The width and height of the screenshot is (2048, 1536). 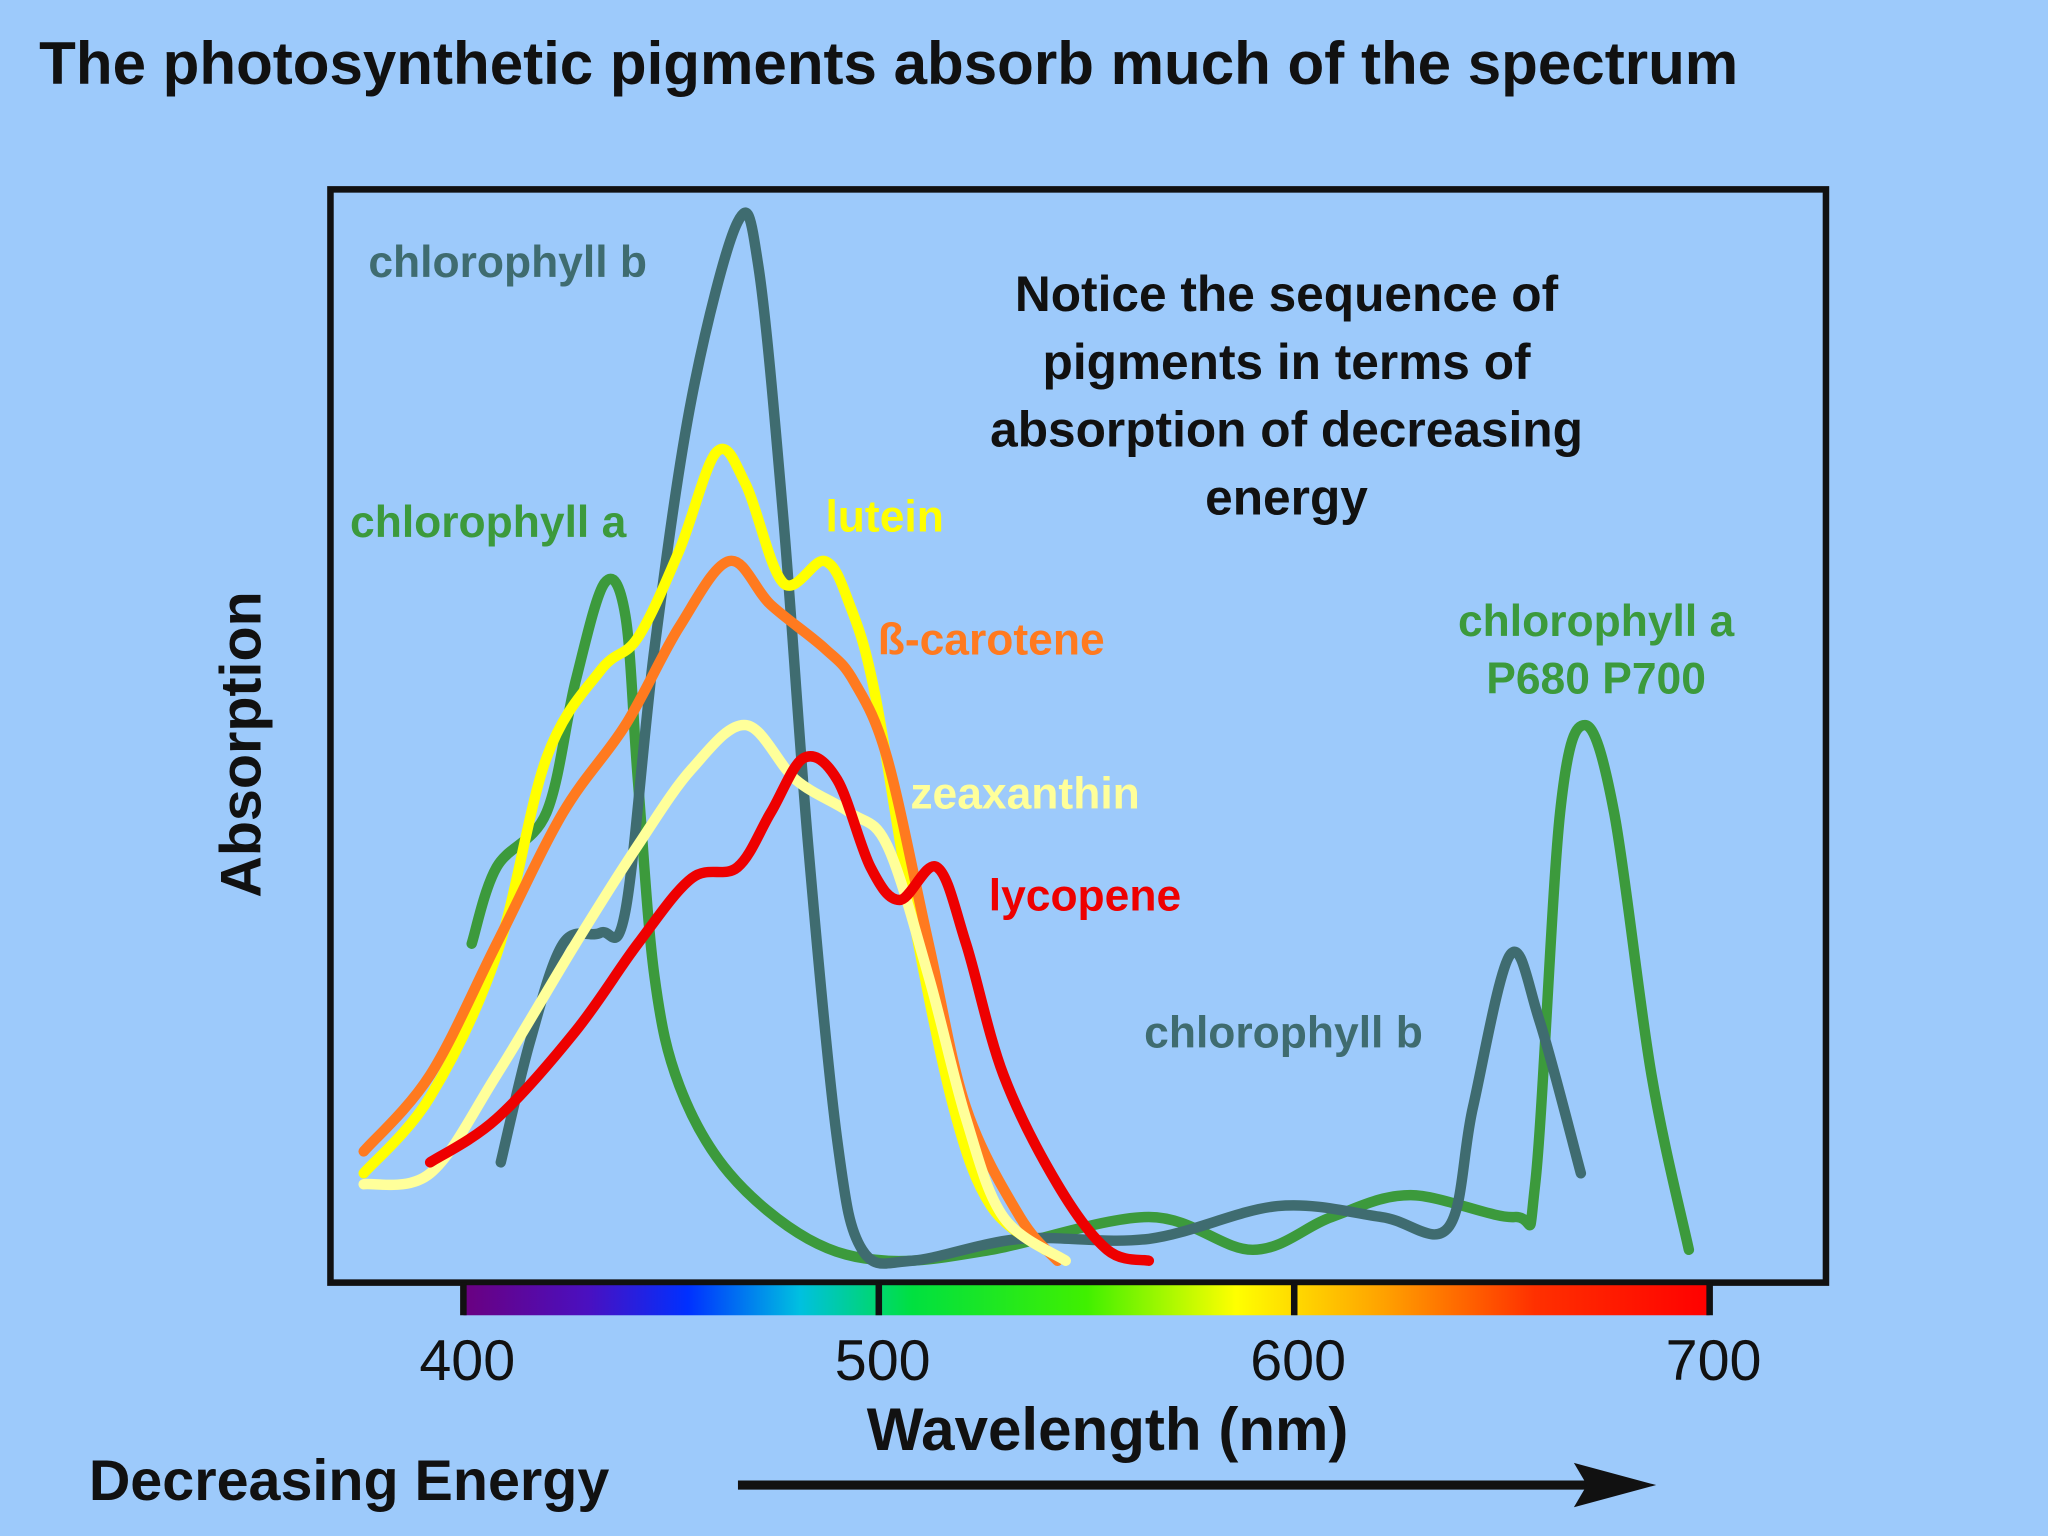 I want to click on annotation: chlorophyll a, so click(x=1596, y=621).